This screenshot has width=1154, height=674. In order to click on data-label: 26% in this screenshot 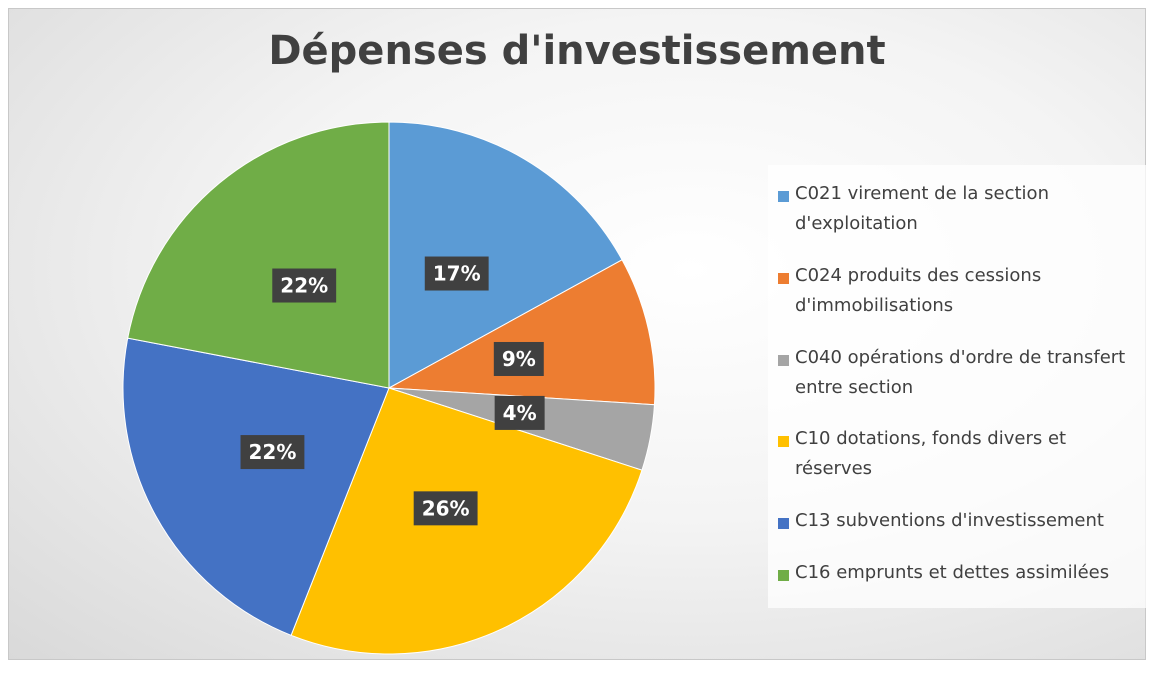, I will do `click(446, 508)`.